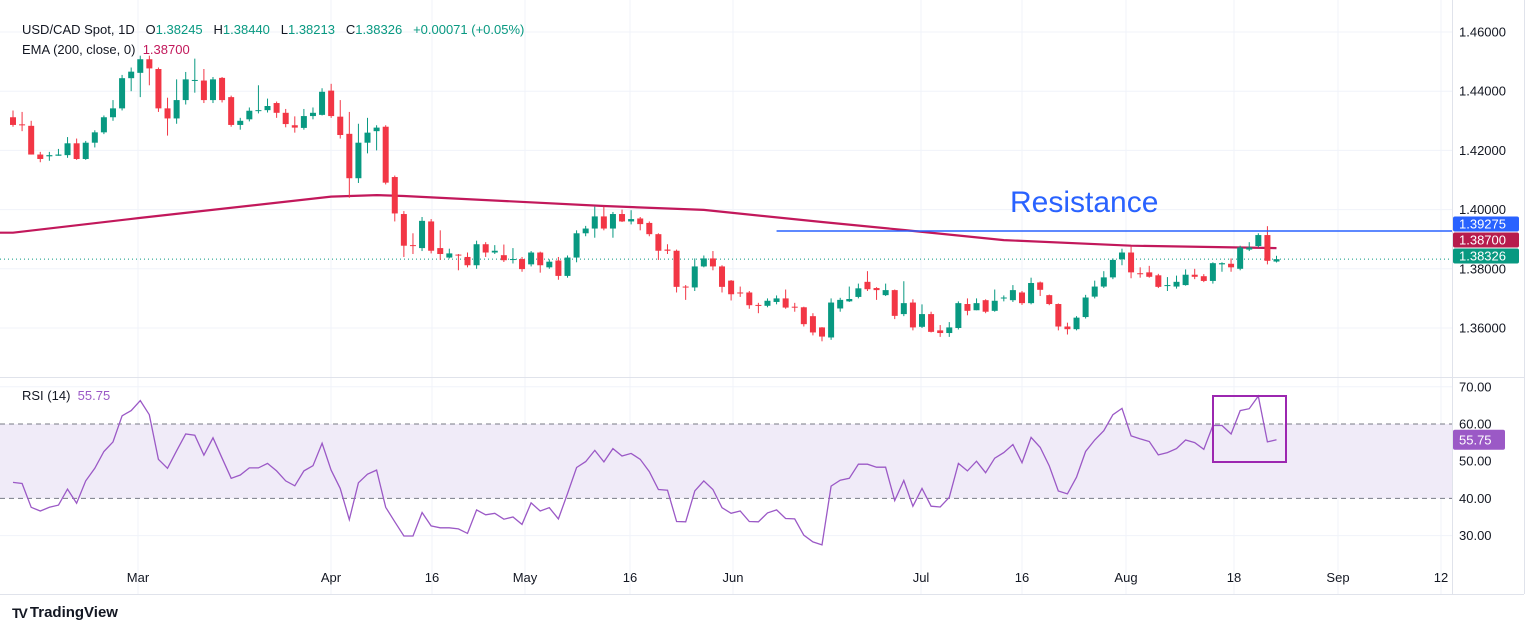 The image size is (1536, 634). Describe the element at coordinates (179, 29) in the screenshot. I see `open-value: 1.38245` at that location.